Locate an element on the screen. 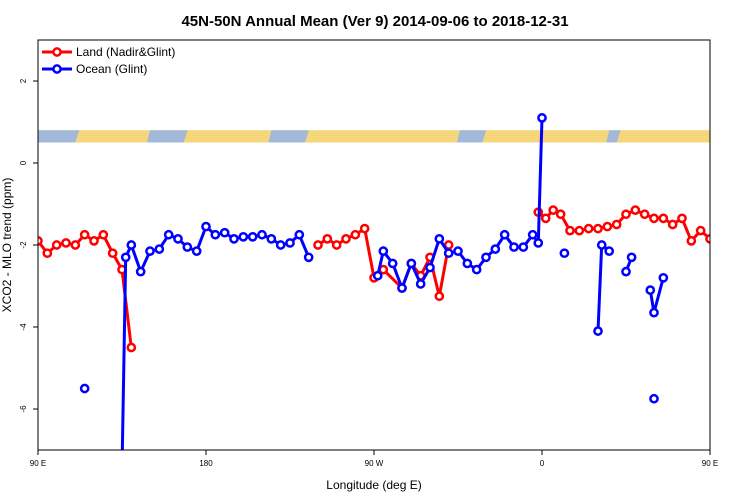 This screenshot has width=750, height=500. y-tick-label: 2 is located at coordinates (23, 80).